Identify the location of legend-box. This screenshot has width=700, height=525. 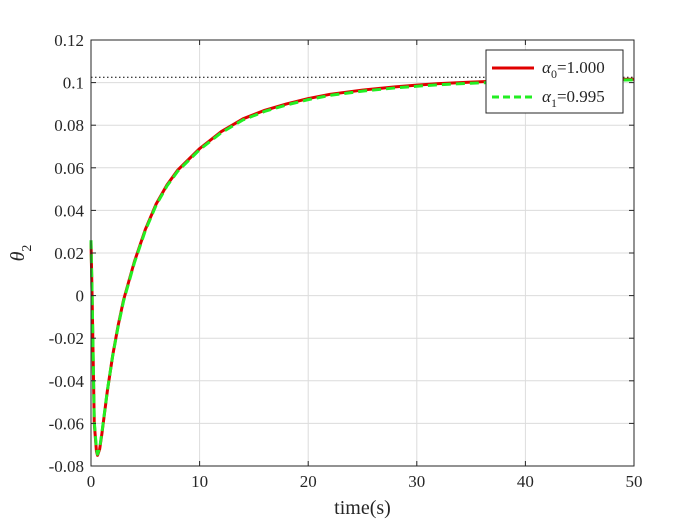
(554, 81).